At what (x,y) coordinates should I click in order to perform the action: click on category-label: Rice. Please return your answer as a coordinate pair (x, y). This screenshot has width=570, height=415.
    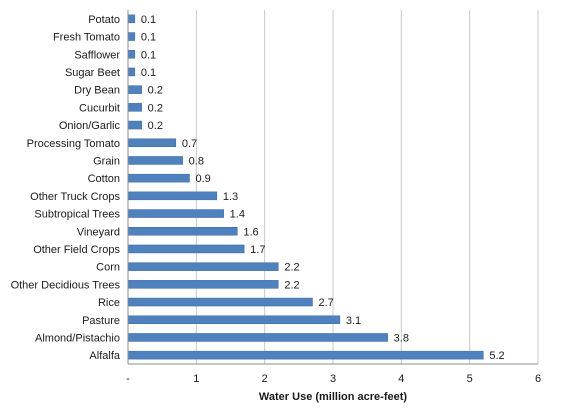
    Looking at the image, I should click on (109, 303).